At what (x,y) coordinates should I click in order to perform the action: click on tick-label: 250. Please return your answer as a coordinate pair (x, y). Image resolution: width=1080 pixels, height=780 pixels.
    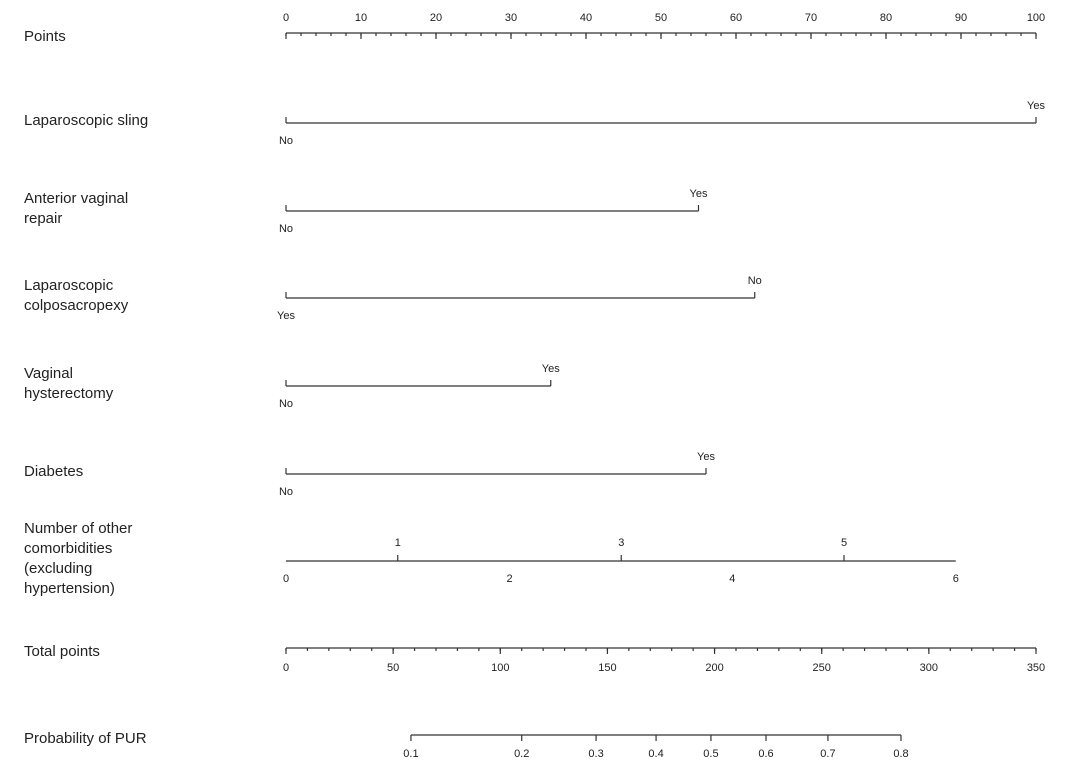
    Looking at the image, I should click on (822, 668).